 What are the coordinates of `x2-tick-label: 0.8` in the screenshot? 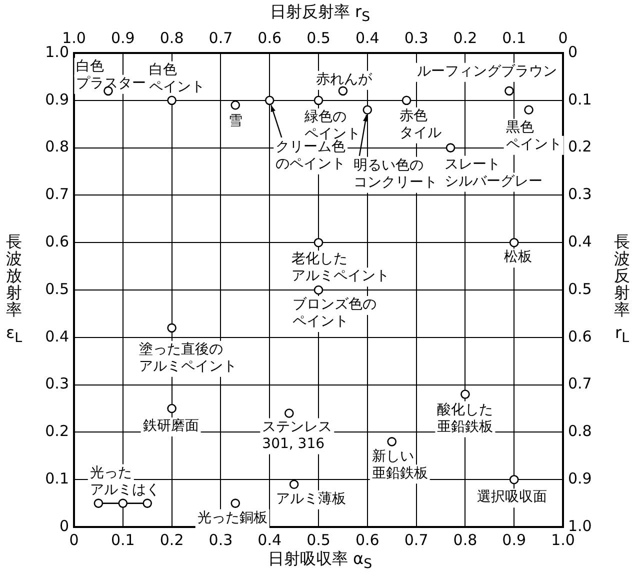 It's located at (172, 37).